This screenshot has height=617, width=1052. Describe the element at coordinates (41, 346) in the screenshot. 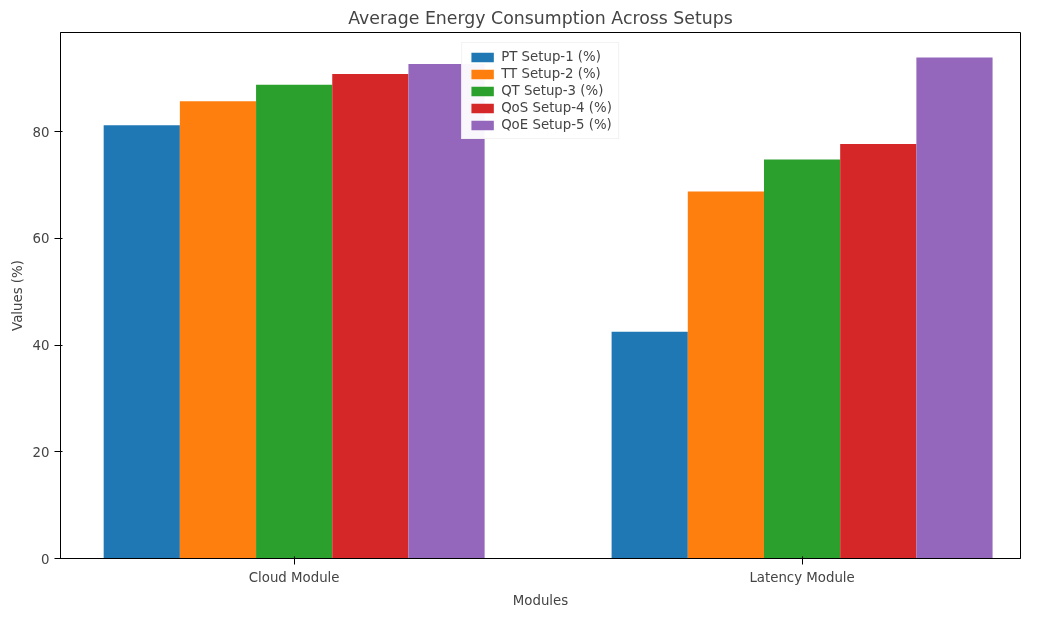

I see `y-tick-label: 40` at that location.